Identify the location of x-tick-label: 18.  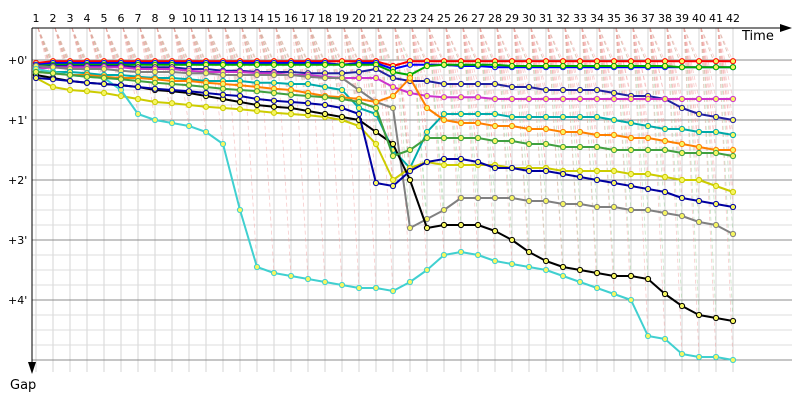
(325, 18).